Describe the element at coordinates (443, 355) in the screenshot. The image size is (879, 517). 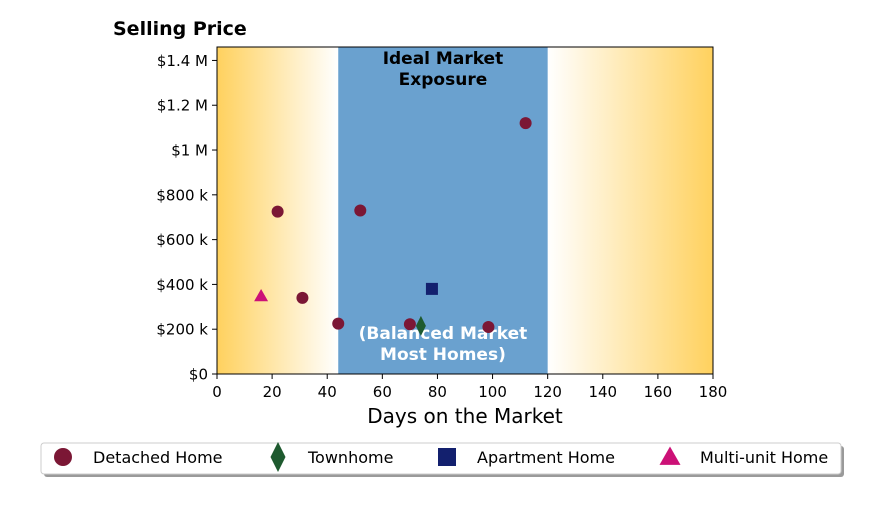
I see `band-label-bottom: Most Homes)` at that location.